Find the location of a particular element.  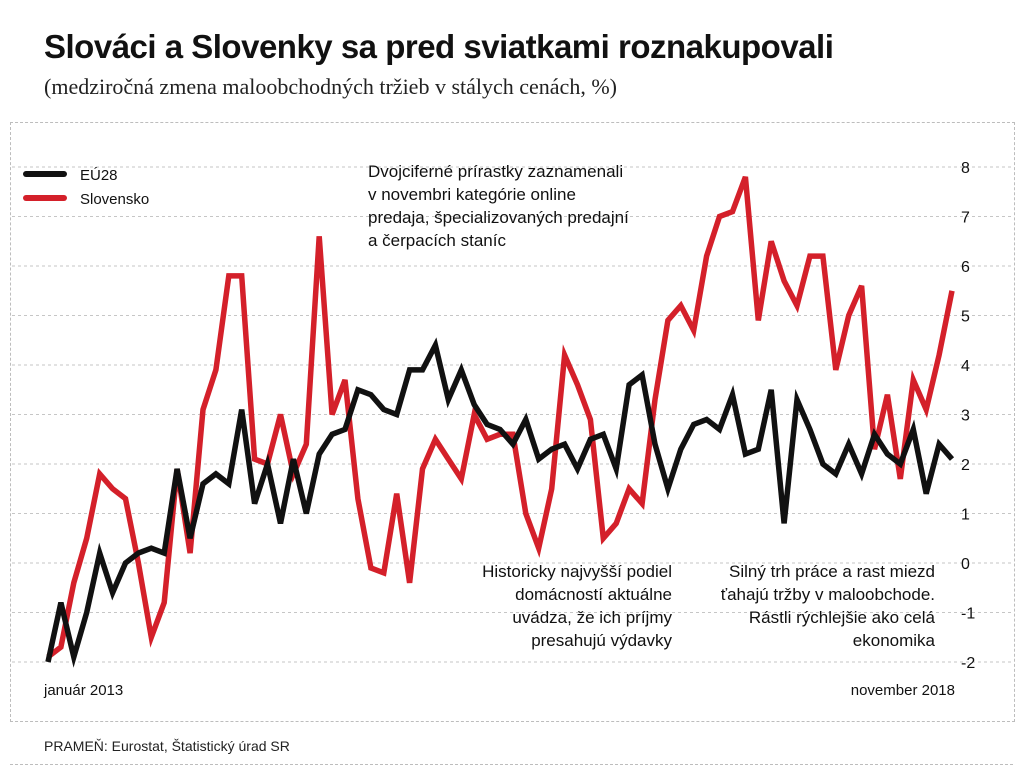

y-tick-label: 6 is located at coordinates (965, 267).